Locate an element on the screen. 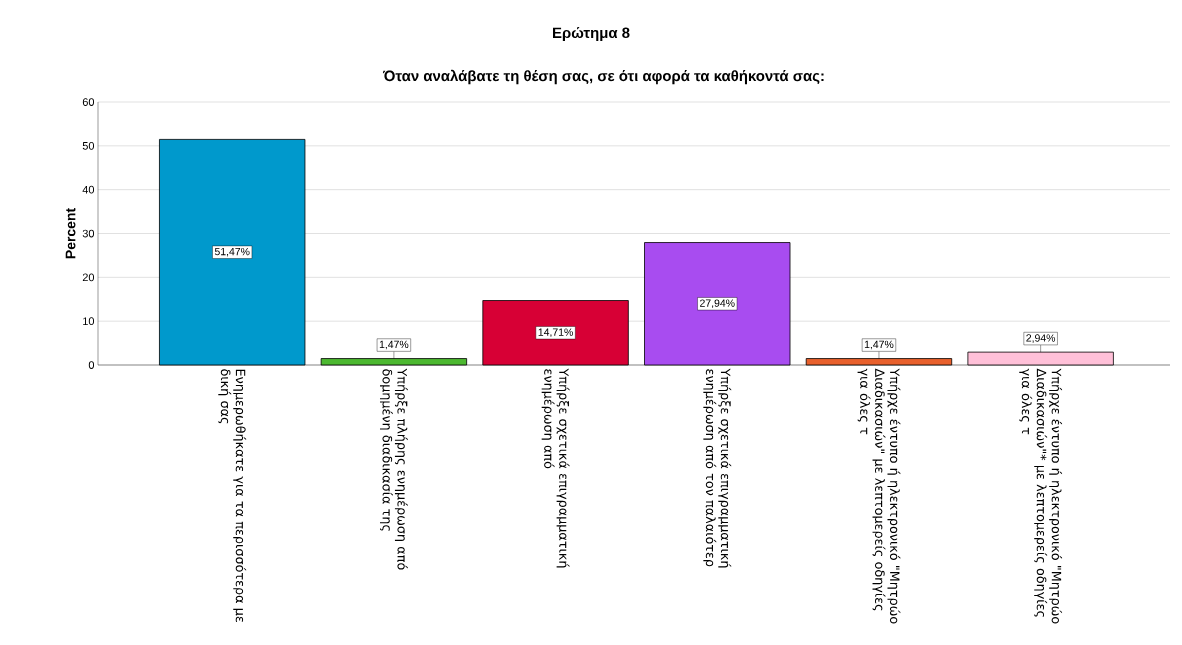 This screenshot has height=645, width=1182. y-tick-label: 10 is located at coordinates (89, 321).